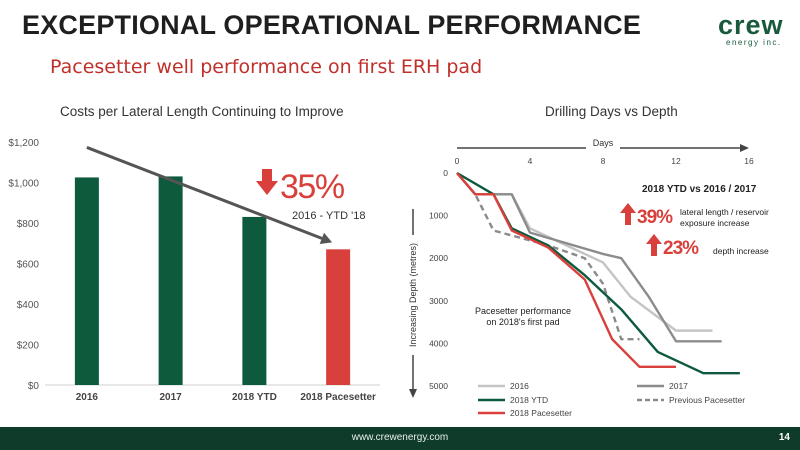 This screenshot has width=800, height=450. Describe the element at coordinates (715, 223) in the screenshot. I see `increase-label: exposure increase` at that location.